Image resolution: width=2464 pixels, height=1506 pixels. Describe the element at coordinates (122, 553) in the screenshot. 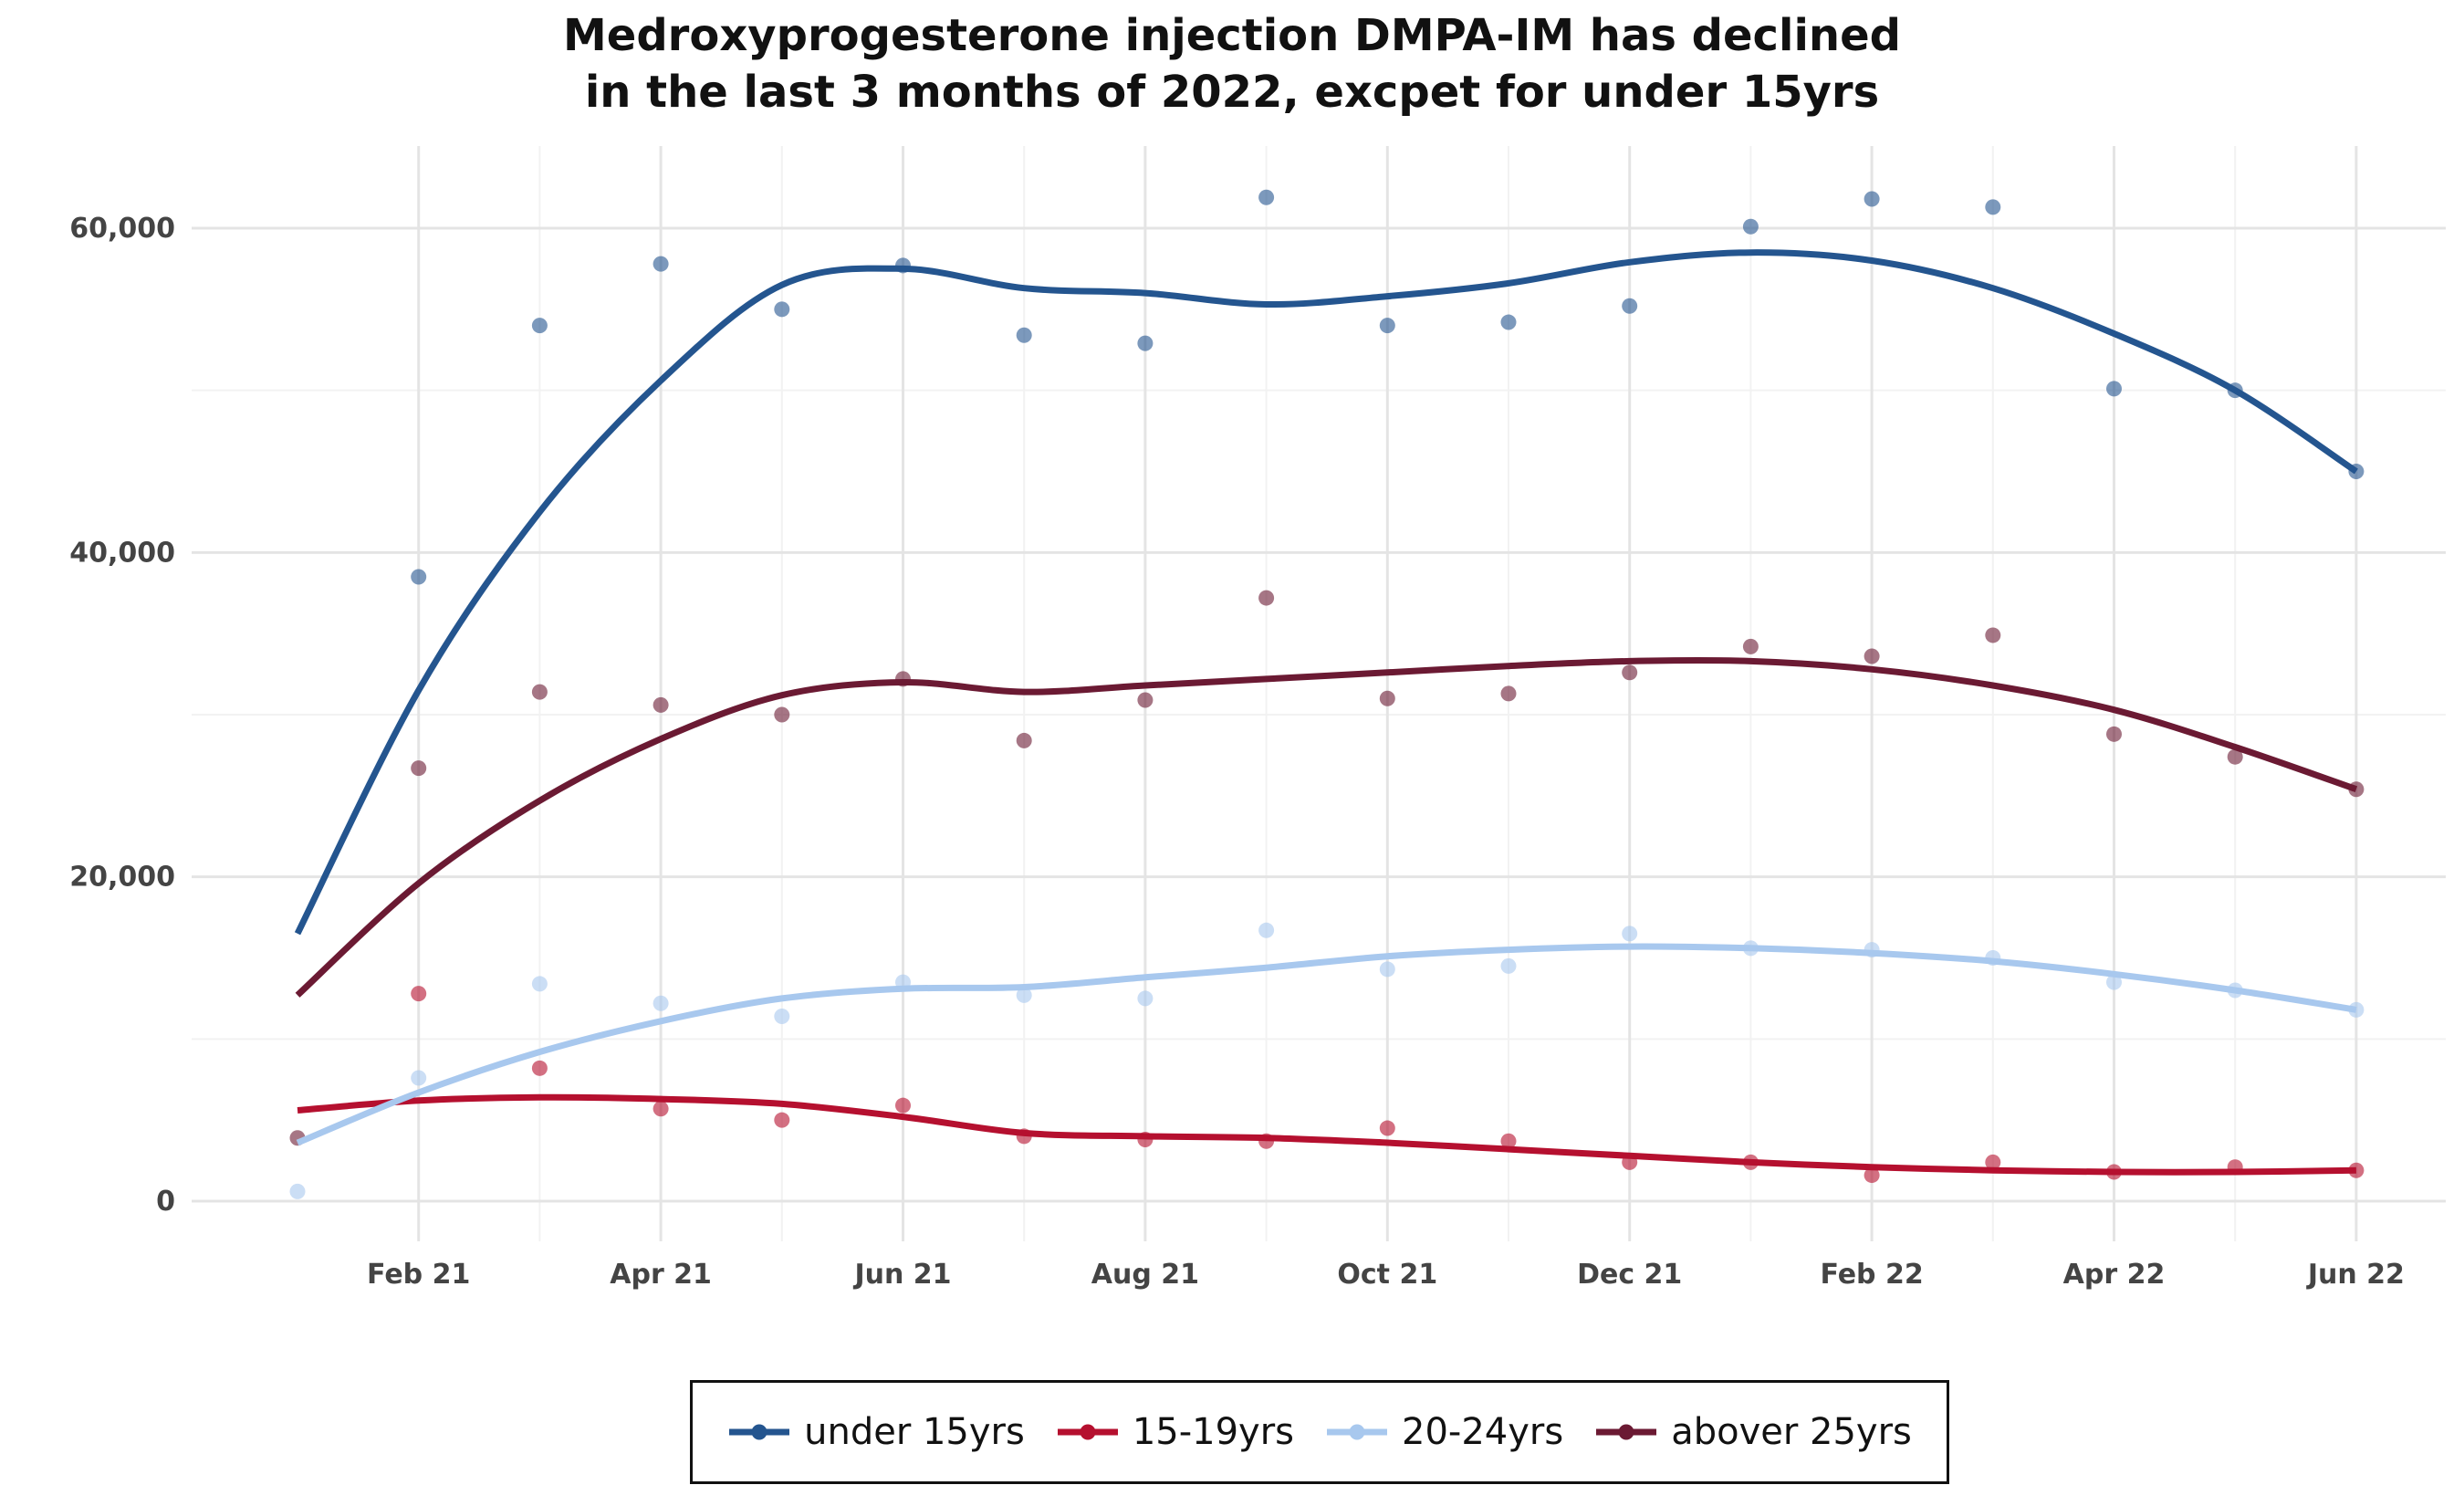

I see `y-tick-label: 40,000` at that location.